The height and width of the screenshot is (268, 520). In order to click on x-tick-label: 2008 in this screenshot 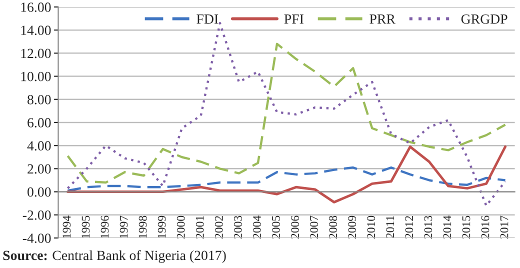, I will do `click(333, 227)`.